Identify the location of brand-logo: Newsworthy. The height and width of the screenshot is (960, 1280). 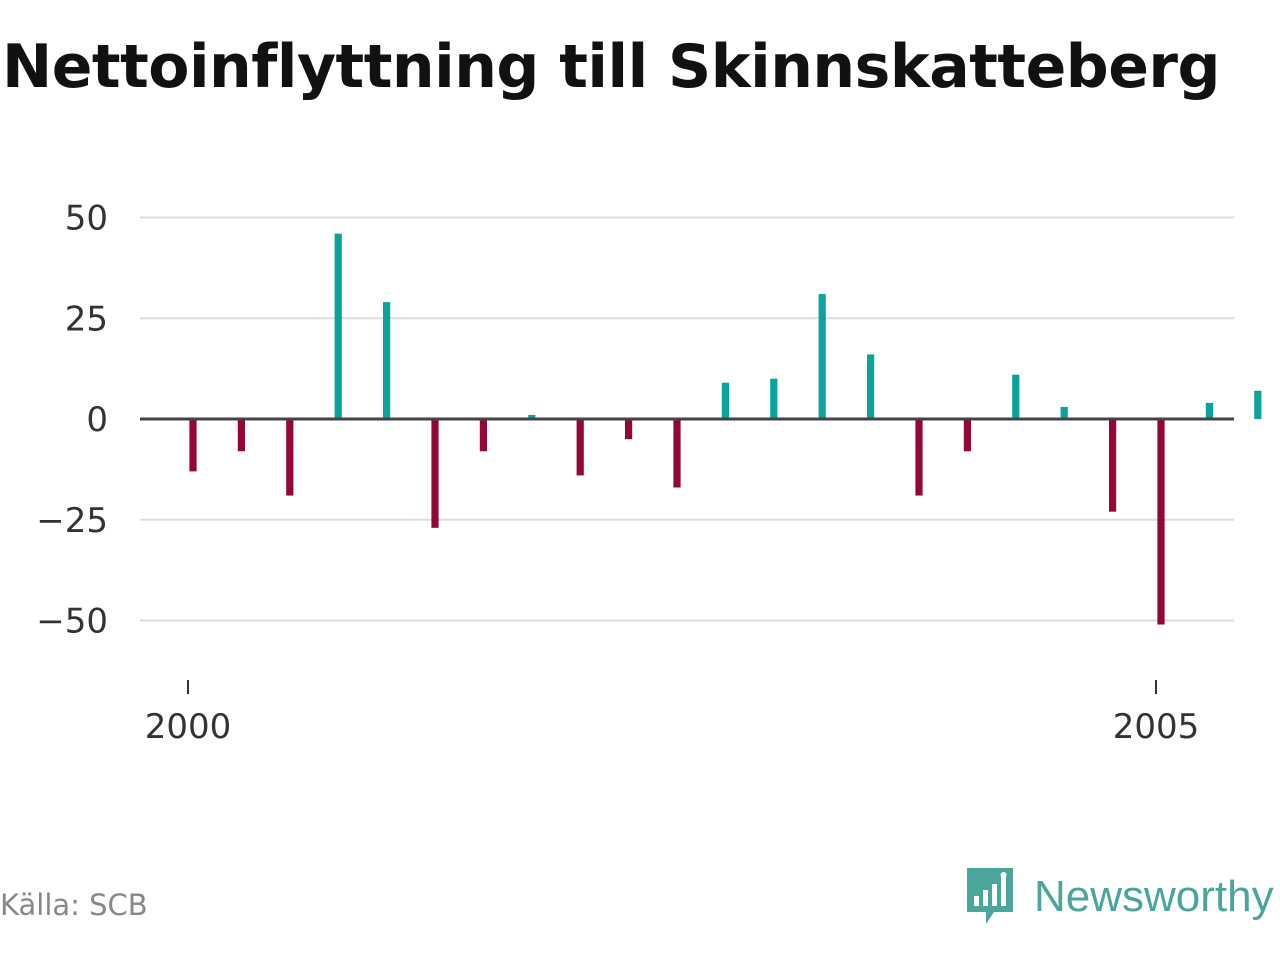
(1119, 897).